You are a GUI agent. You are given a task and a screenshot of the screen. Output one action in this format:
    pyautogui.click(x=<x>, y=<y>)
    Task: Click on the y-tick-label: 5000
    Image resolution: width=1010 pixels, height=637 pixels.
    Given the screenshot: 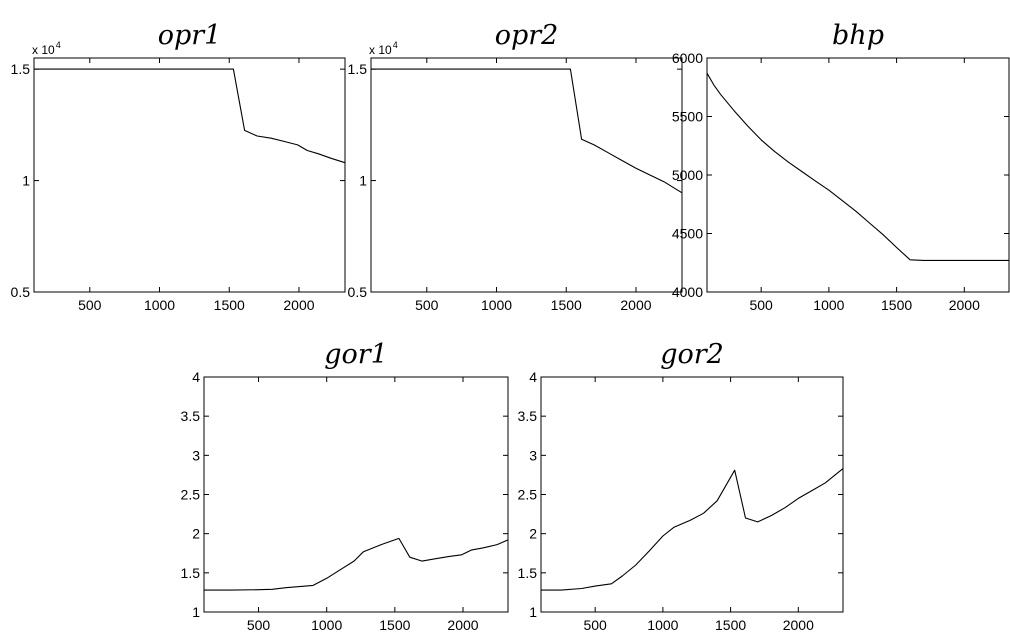 What is the action you would take?
    pyautogui.click(x=687, y=175)
    